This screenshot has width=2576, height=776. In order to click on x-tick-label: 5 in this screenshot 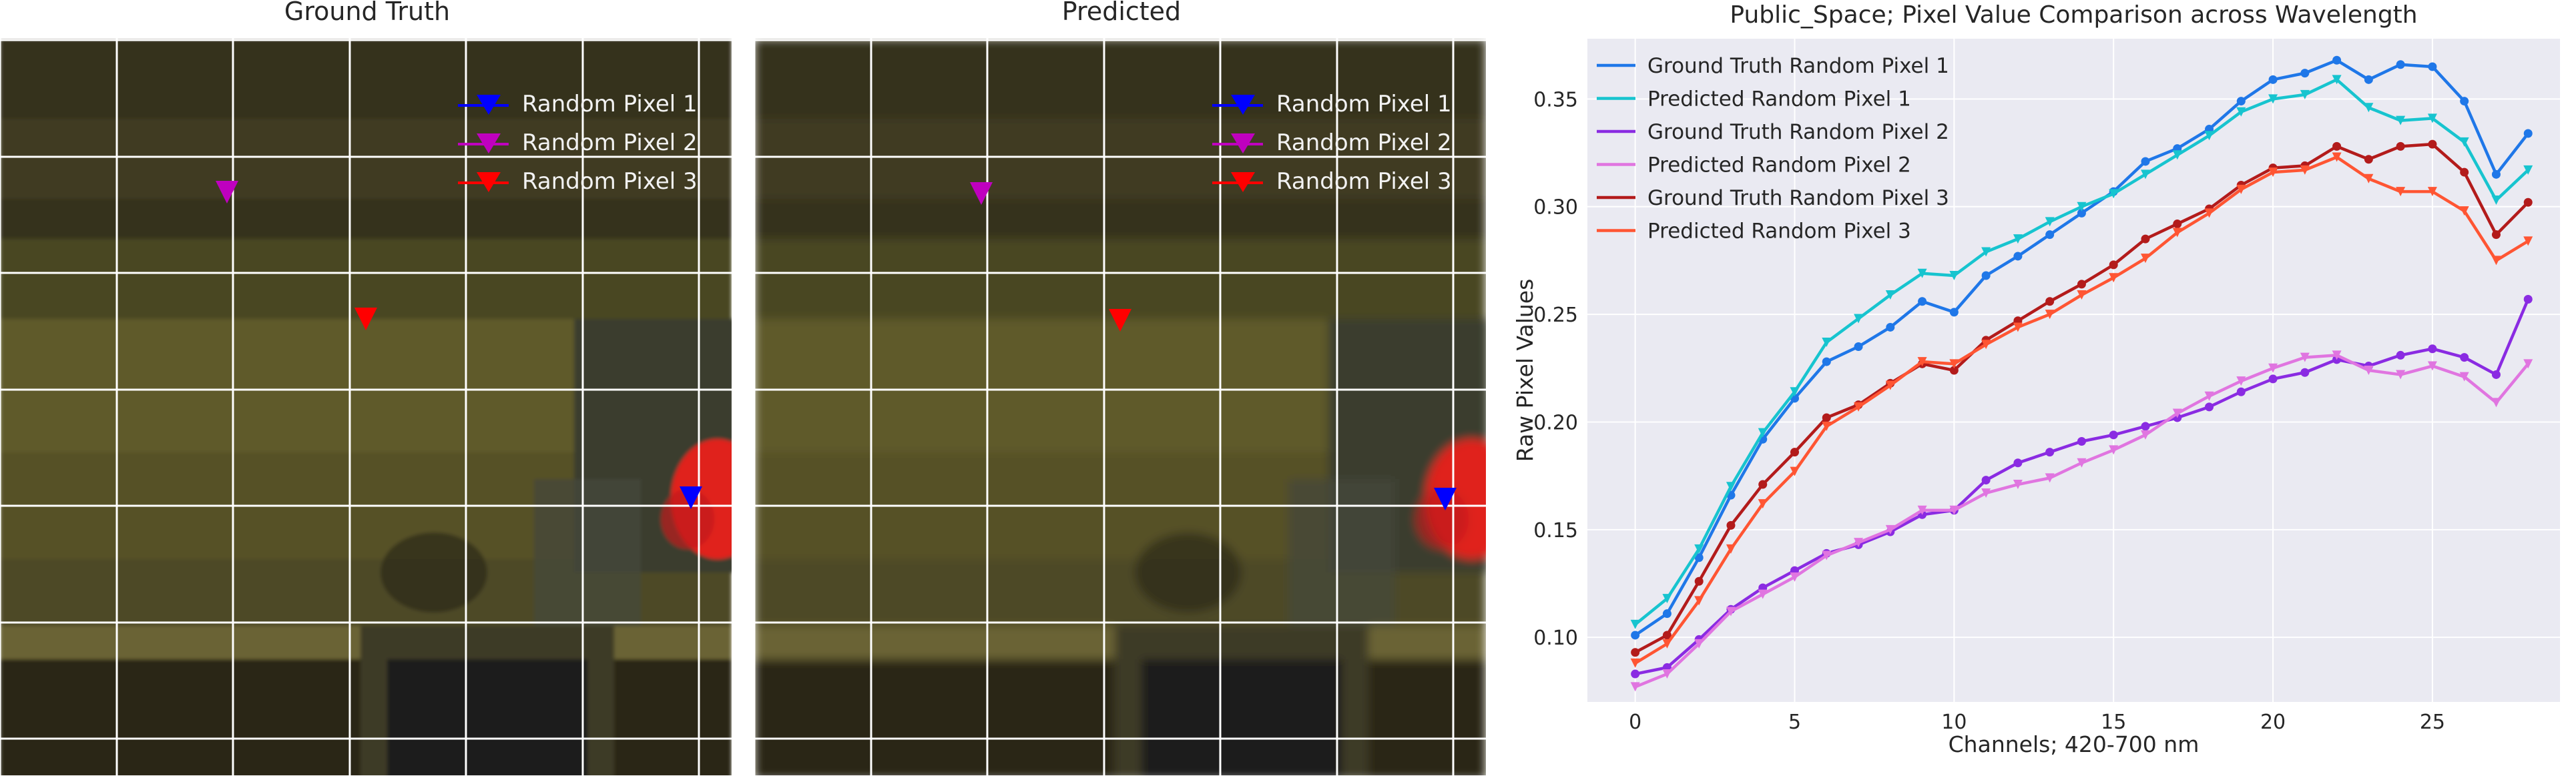, I will do `click(1794, 722)`.